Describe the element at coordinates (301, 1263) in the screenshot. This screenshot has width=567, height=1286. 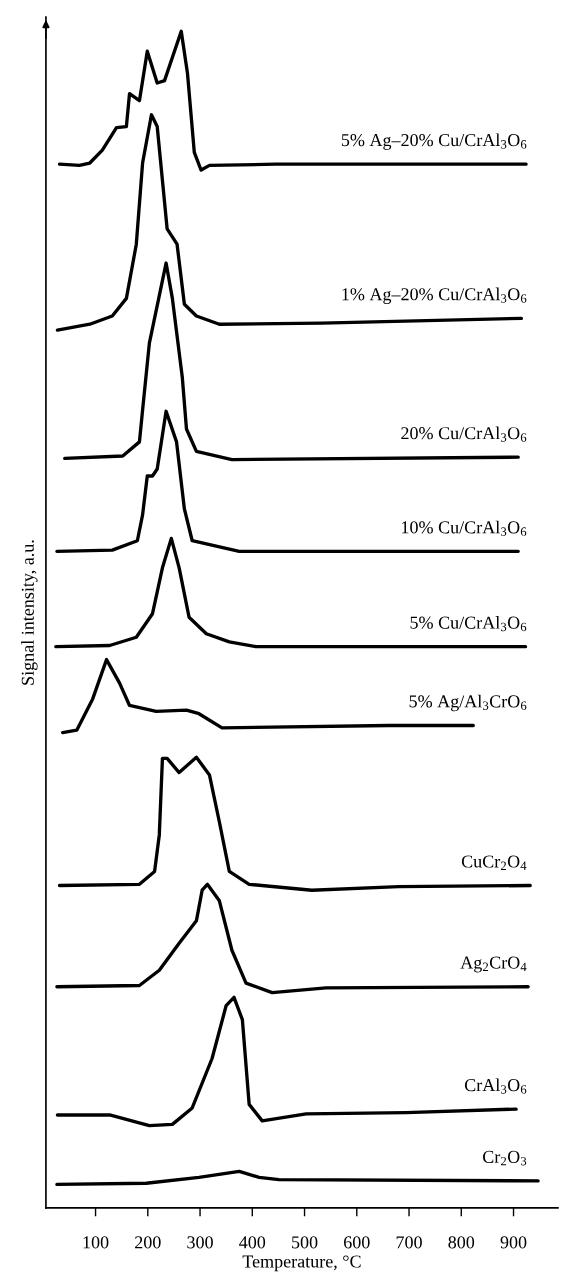
I see `x-axis-title: Temperature, °C` at that location.